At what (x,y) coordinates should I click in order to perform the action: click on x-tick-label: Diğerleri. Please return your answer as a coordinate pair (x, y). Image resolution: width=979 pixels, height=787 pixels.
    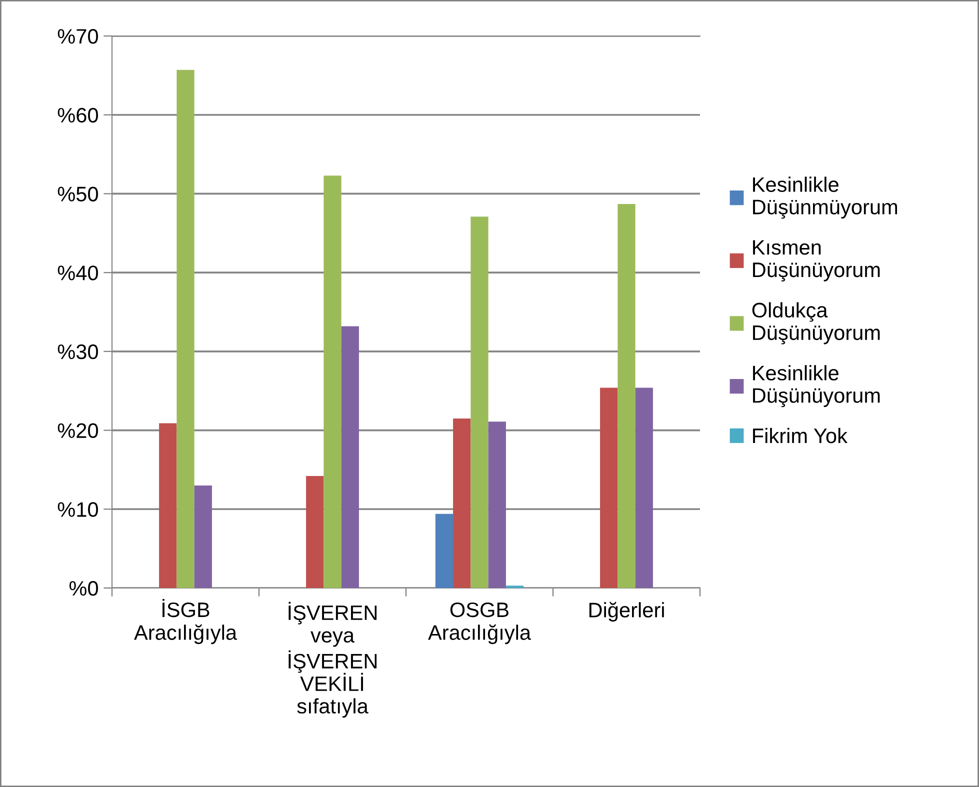
    Looking at the image, I should click on (626, 612).